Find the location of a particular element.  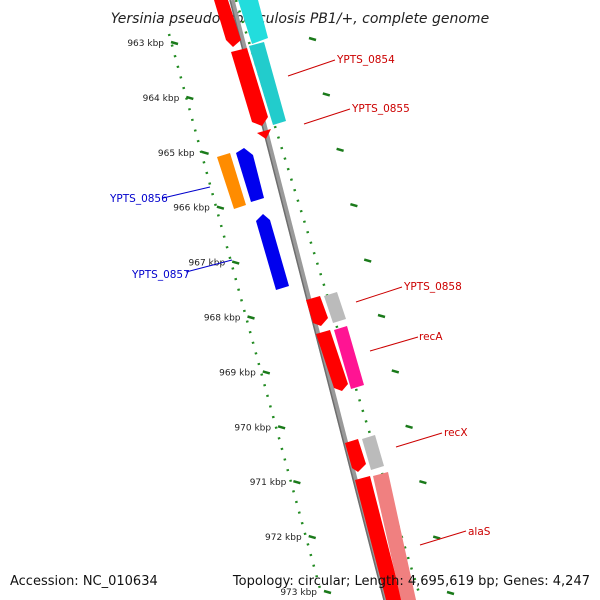

ruler-tick-label: 965 kbp is located at coordinates (176, 154).